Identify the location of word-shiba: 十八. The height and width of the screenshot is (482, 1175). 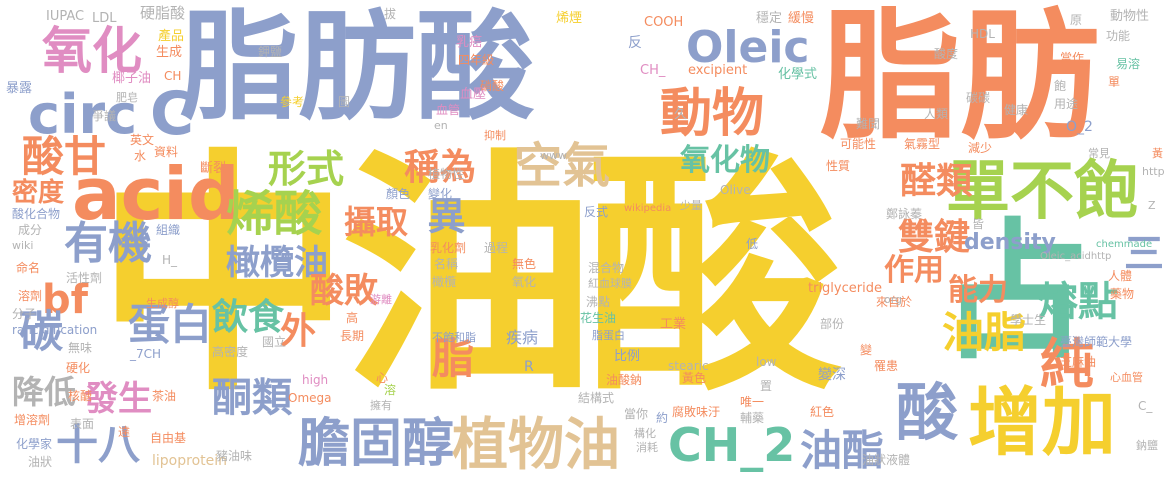
(98, 444).